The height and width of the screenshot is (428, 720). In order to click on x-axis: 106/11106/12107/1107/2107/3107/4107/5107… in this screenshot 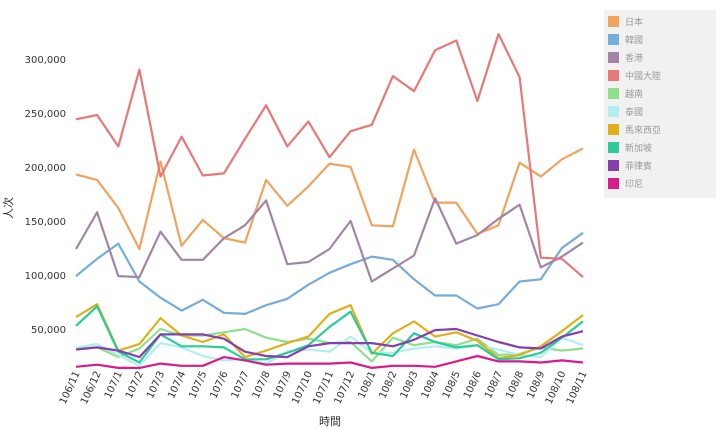, I will do `click(324, 388)`.